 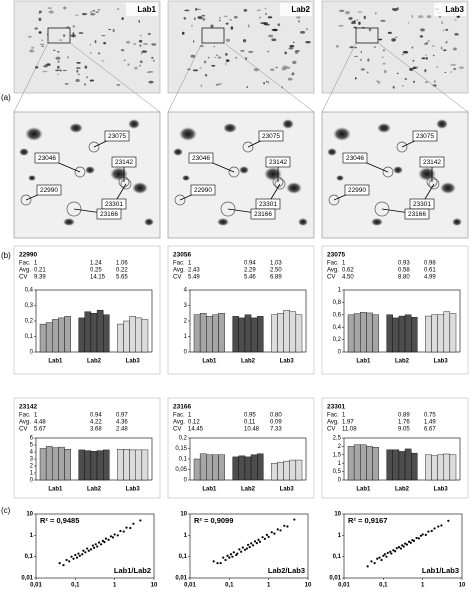 What do you see at coordinates (23, 278) in the screenshot?
I see `stat-label: CV` at bounding box center [23, 278].